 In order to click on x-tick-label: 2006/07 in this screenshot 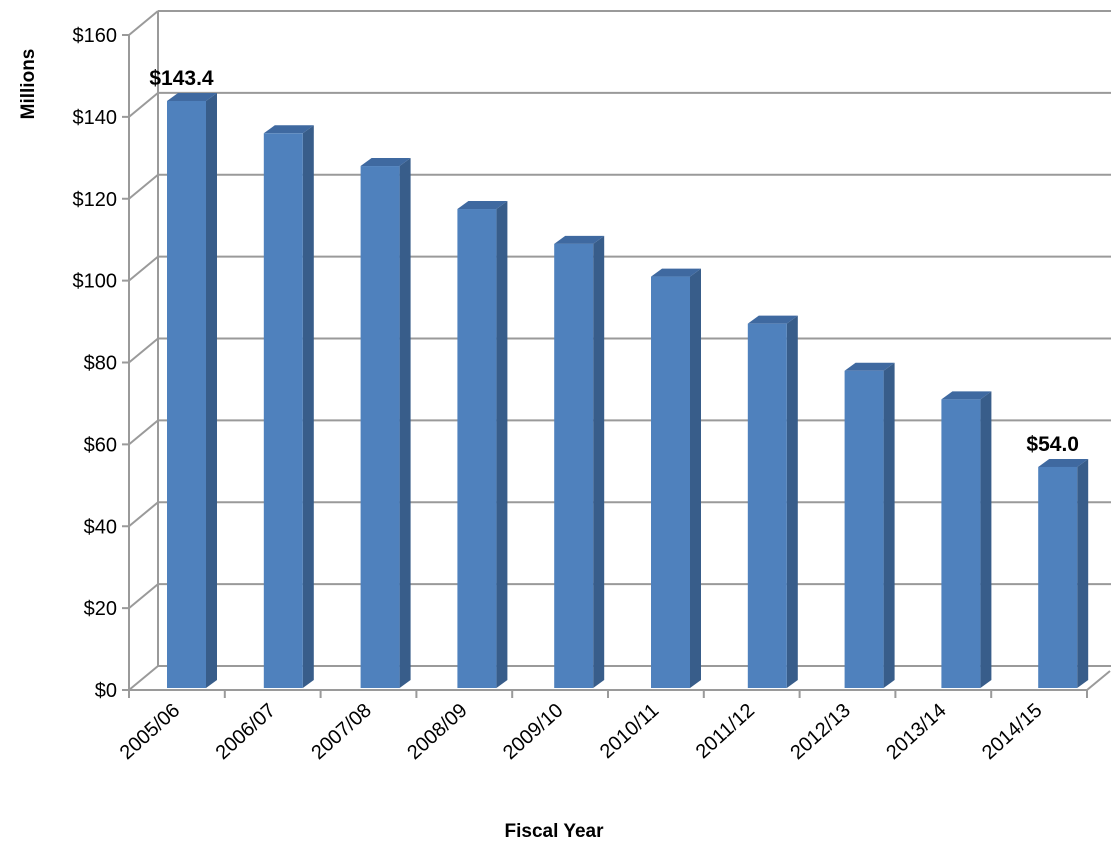, I will do `click(246, 731)`.